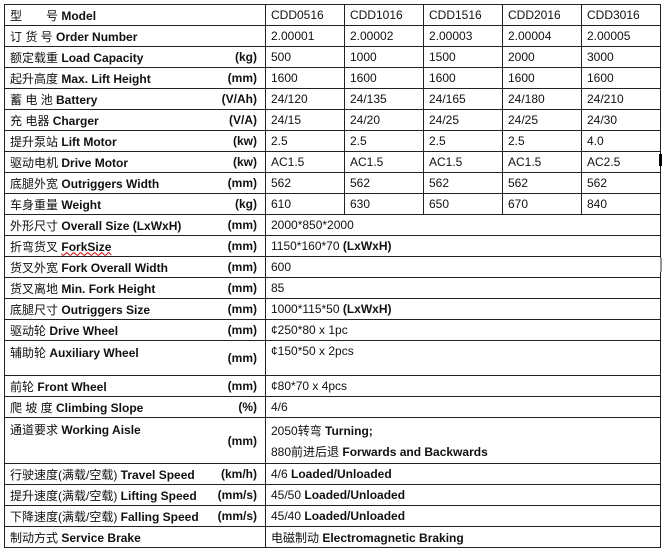 The width and height of the screenshot is (664, 555). Describe the element at coordinates (28, 353) in the screenshot. I see `label-chinese: 辅助轮` at that location.